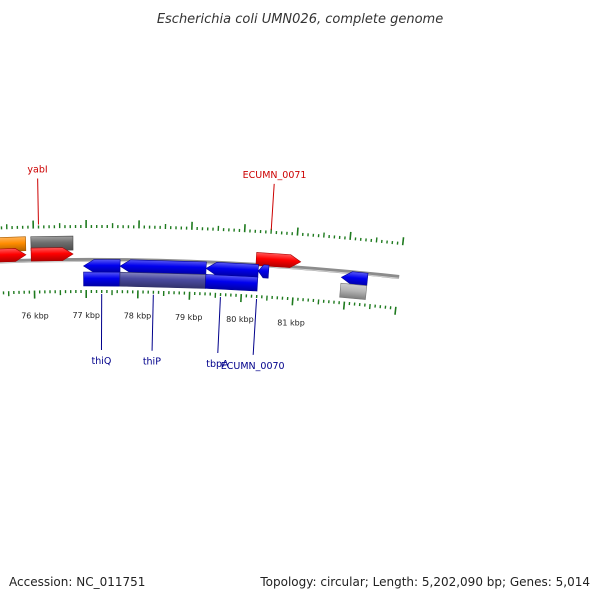 This screenshot has width=600, height=600. What do you see at coordinates (217, 364) in the screenshot?
I see `gene-label-tbpa: tbpA` at bounding box center [217, 364].